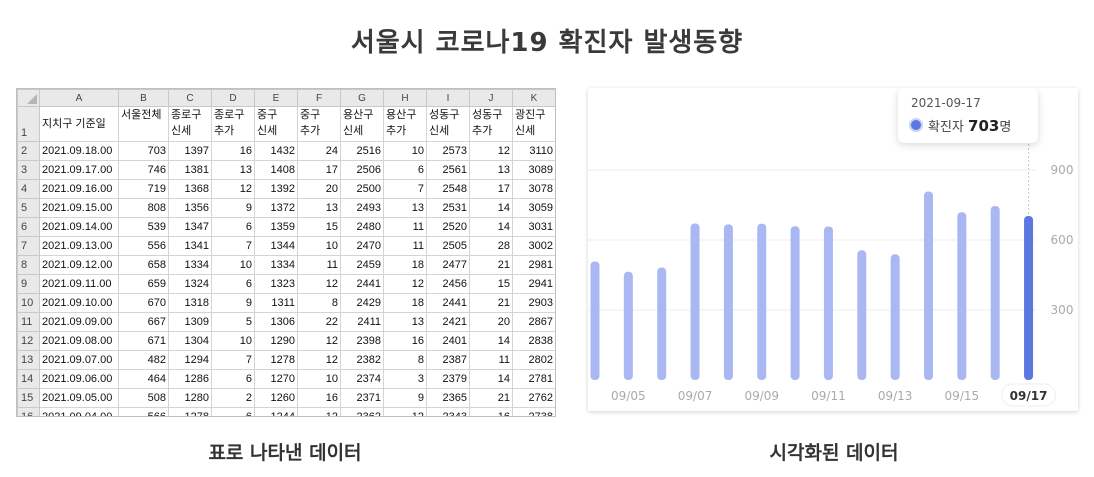 The height and width of the screenshot is (477, 1094). What do you see at coordinates (190, 227) in the screenshot?
I see `table-cell: 1347` at bounding box center [190, 227].